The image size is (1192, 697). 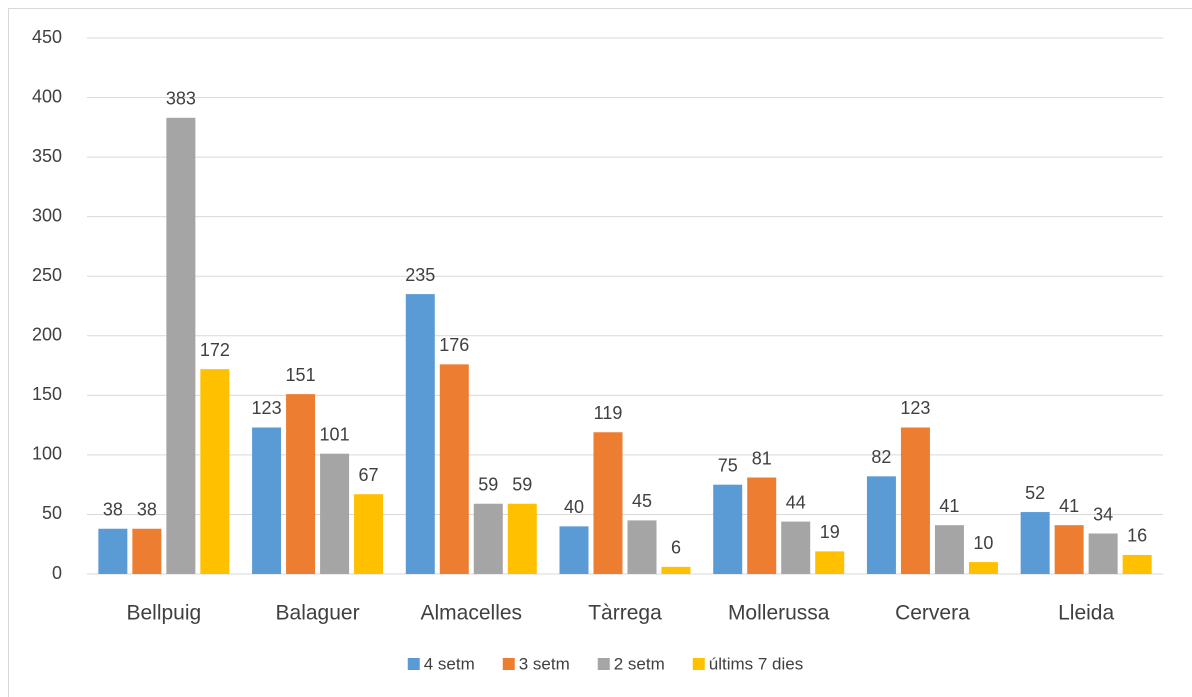 What do you see at coordinates (639, 663) in the screenshot?
I see `legend-label: 2 setm` at bounding box center [639, 663].